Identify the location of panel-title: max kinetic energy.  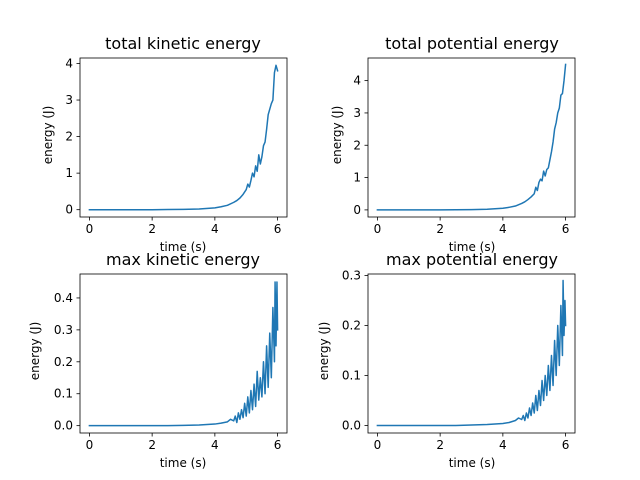
(183, 259).